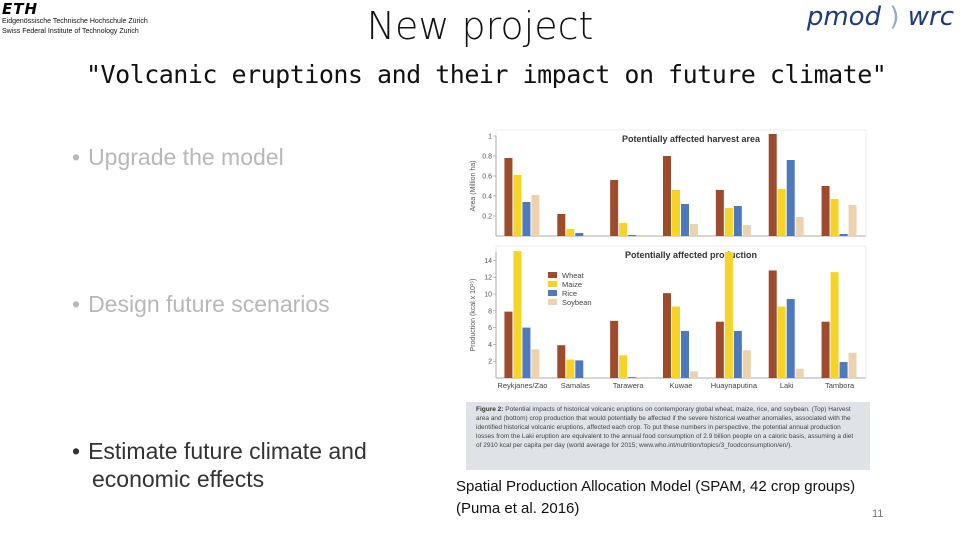 This screenshot has height=540, width=960. Describe the element at coordinates (209, 304) in the screenshot. I see `bullet-text: Design future scenarios` at that location.